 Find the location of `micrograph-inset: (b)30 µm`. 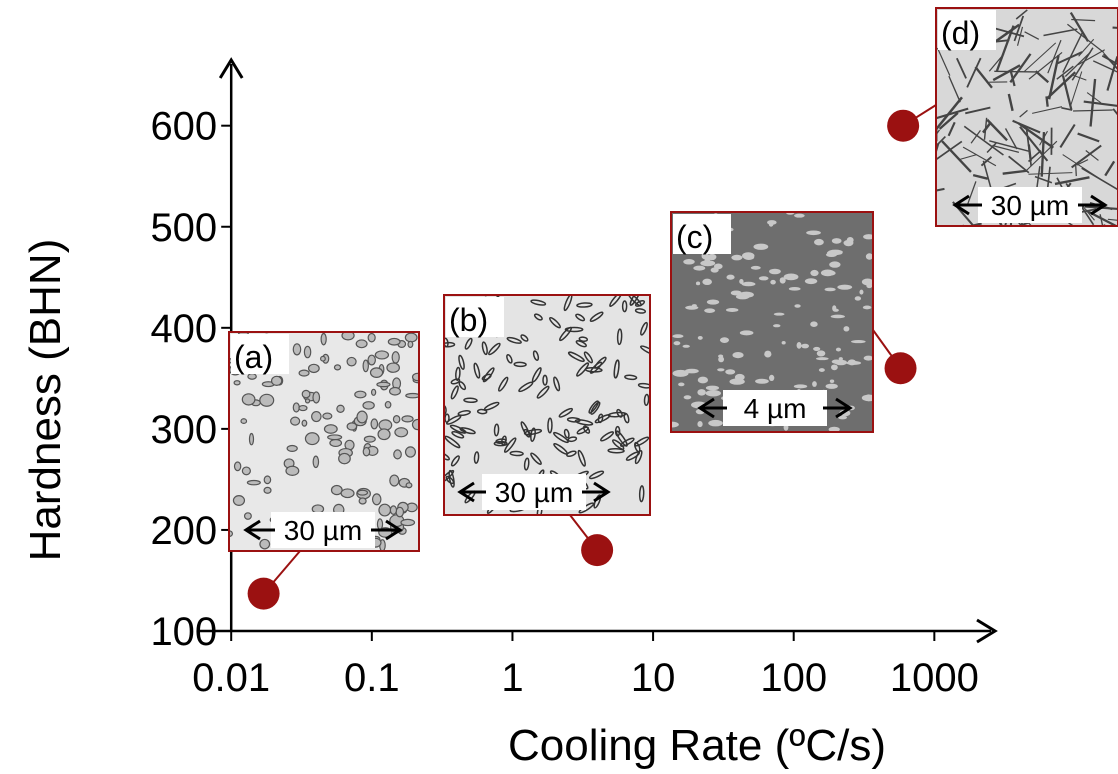

micrograph-inset: (b)30 µm is located at coordinates (547, 403).